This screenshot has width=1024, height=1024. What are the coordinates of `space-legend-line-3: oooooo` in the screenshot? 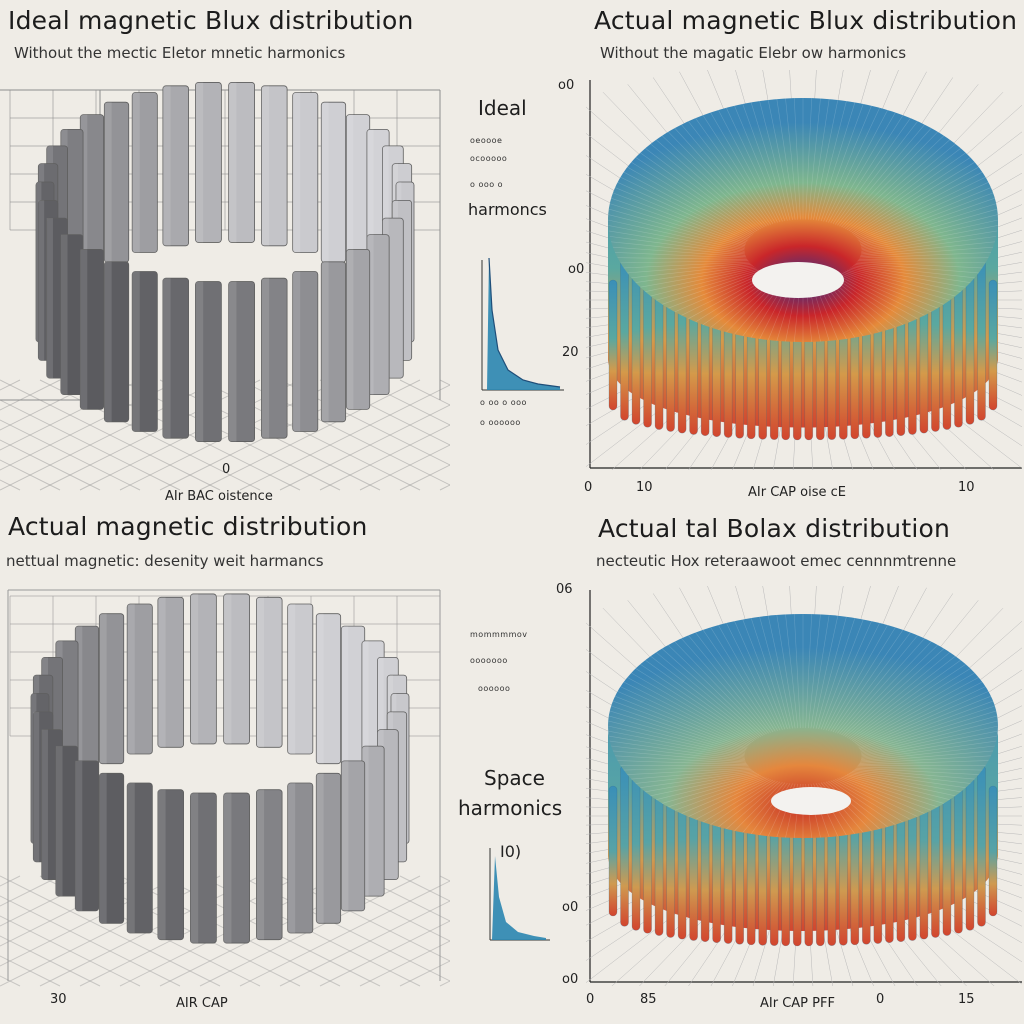 It's located at (494, 688).